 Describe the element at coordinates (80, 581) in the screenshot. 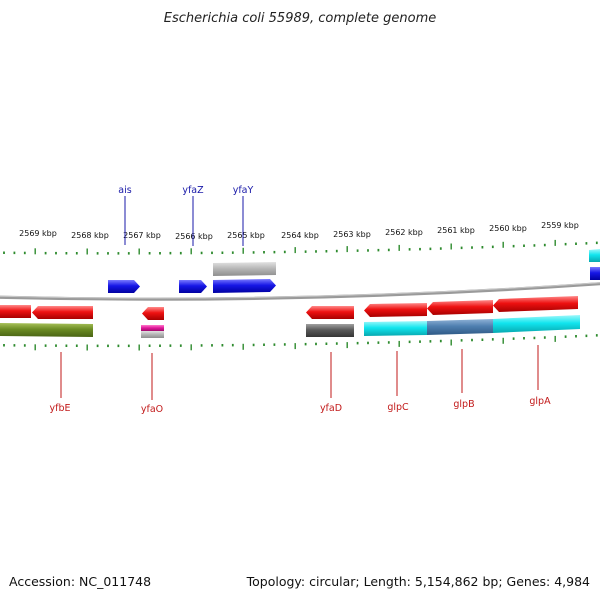

I see `accession-text: Accession: NC_011748` at that location.